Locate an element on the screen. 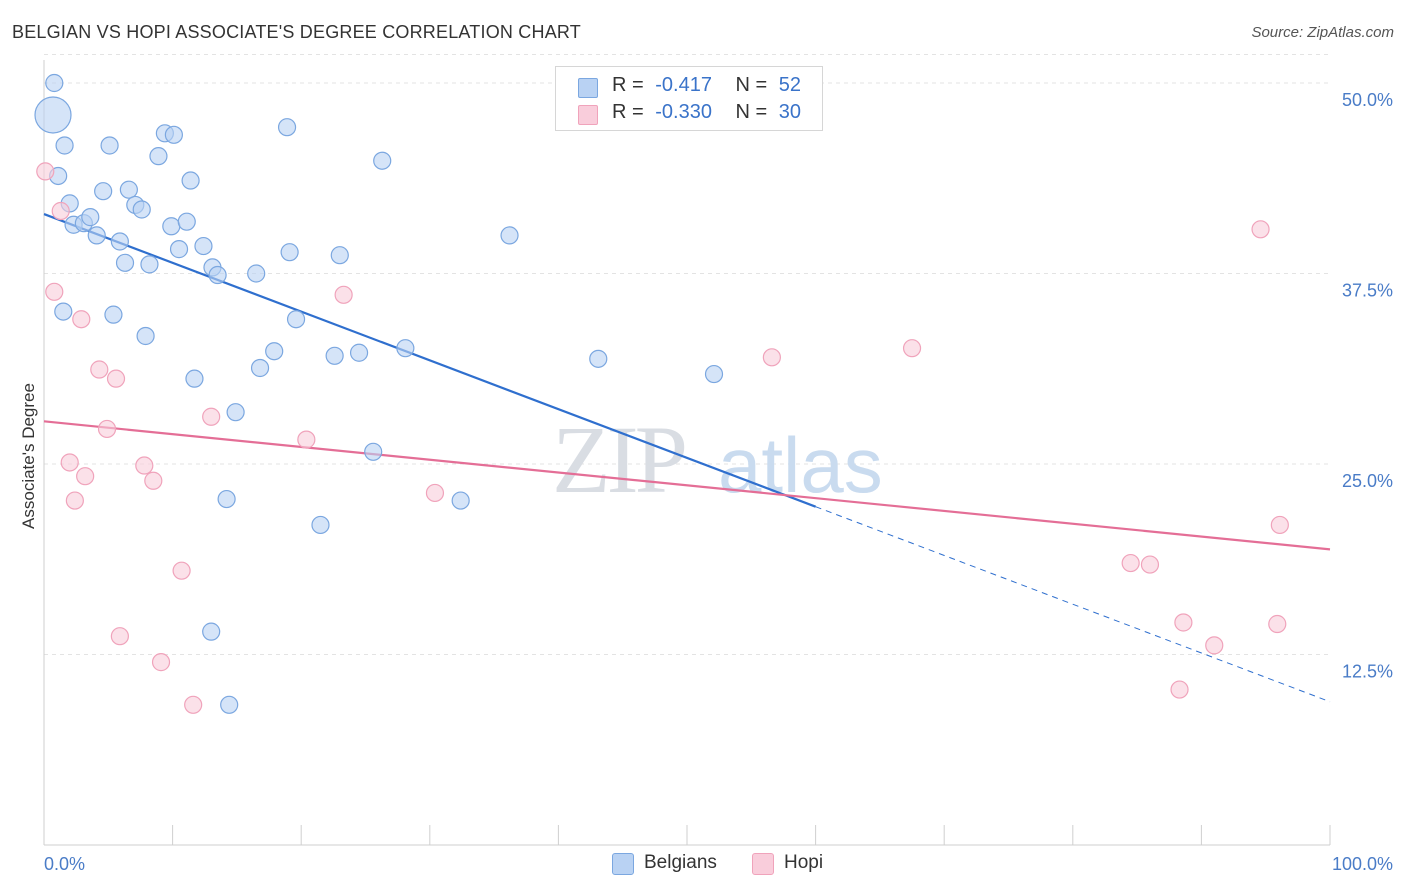 The image size is (1406, 892). belgians-r-value: -0.417 is located at coordinates (683, 85).